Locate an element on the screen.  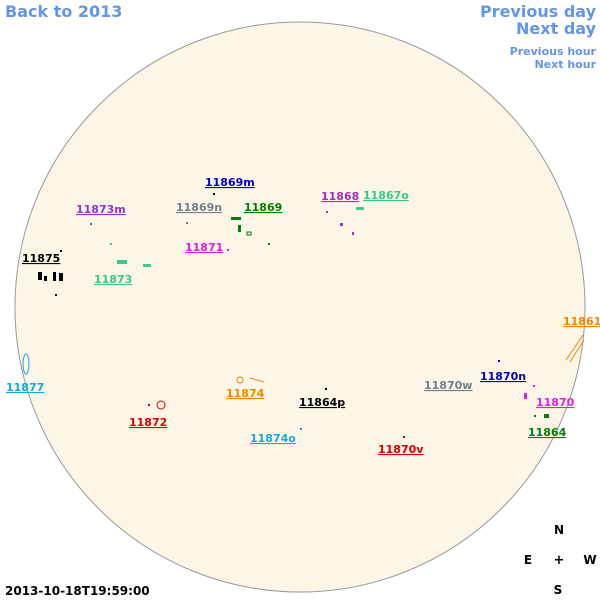
next-day-link: Next day is located at coordinates (556, 28).